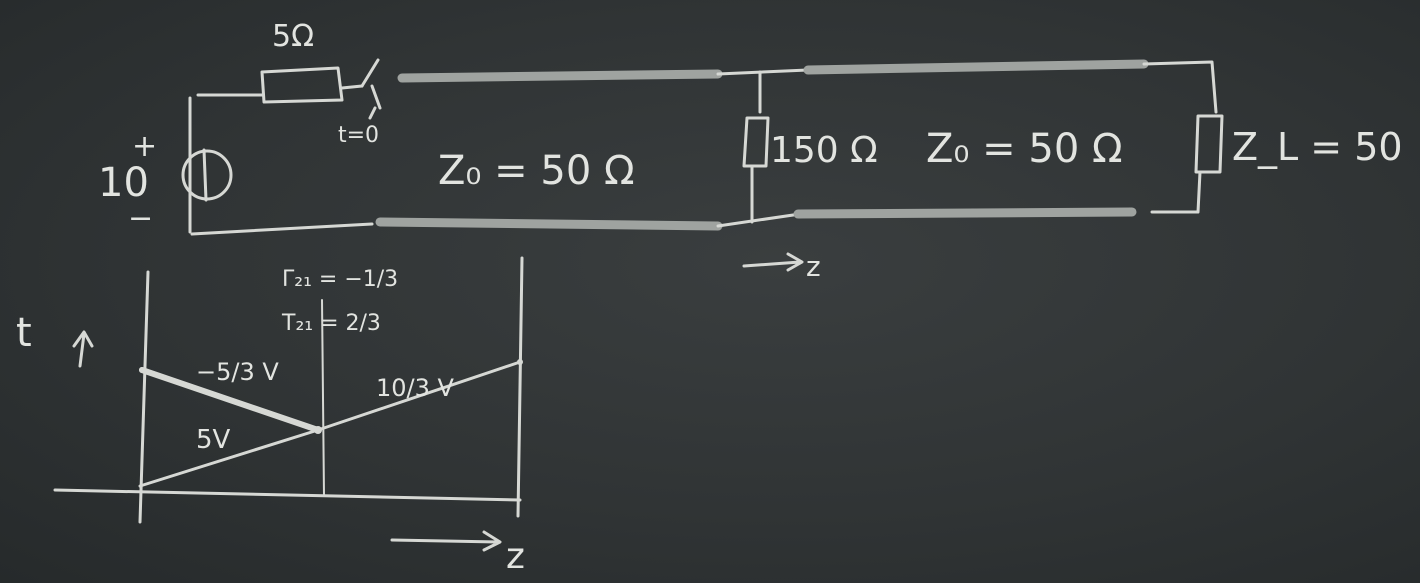  I want to click on transmitted-wave-label: 10/3 V, so click(415, 388).